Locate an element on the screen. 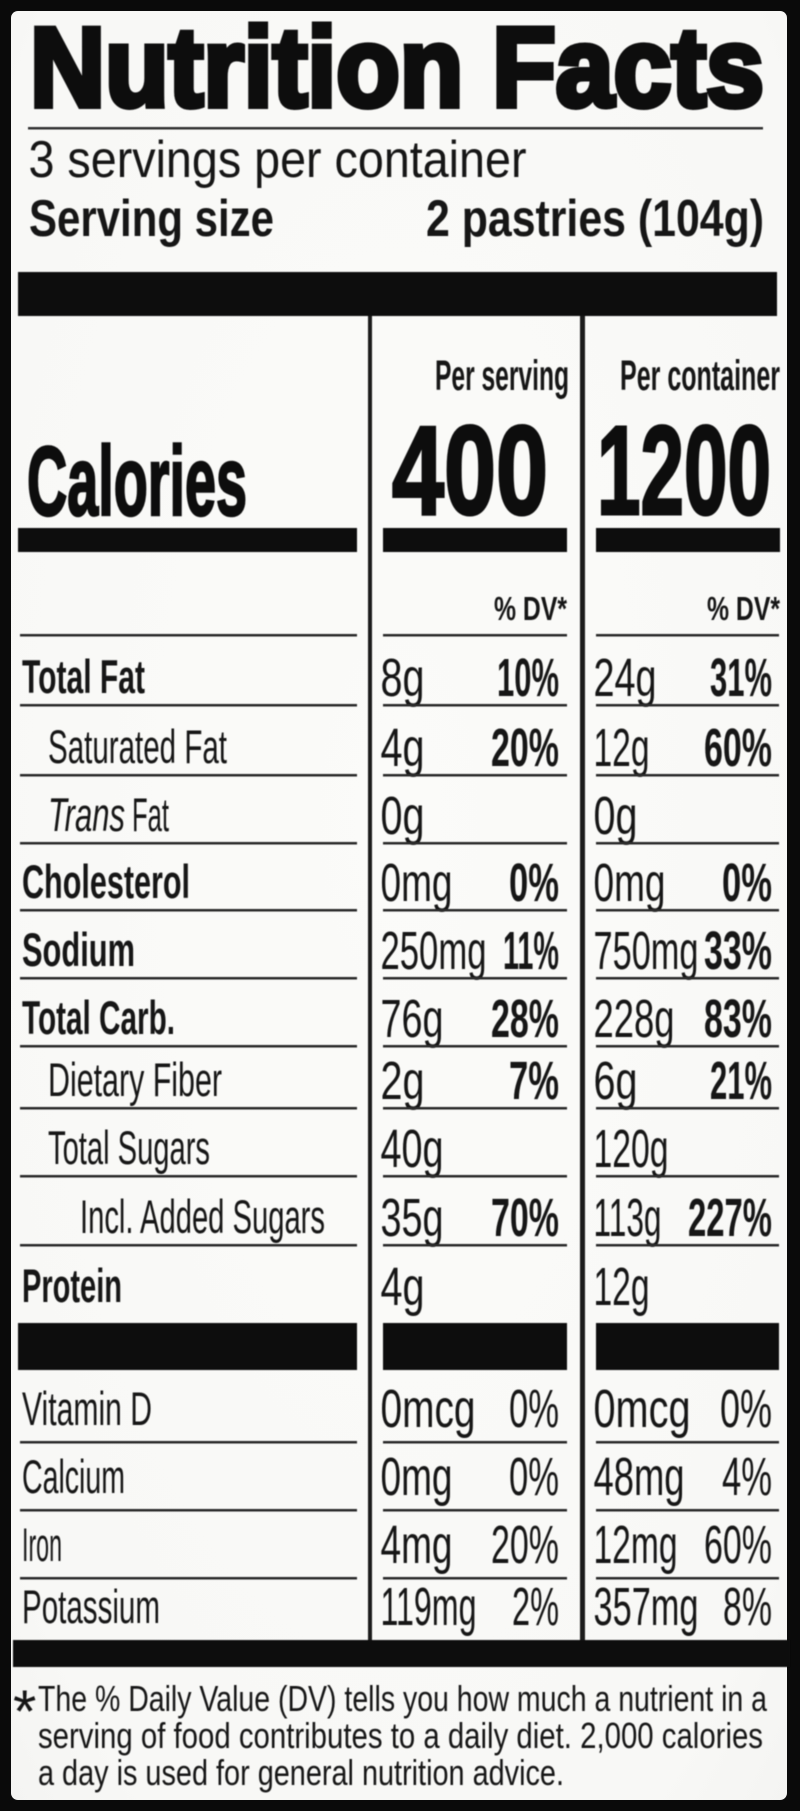 This screenshot has width=800, height=1811. svg-text: 8g is located at coordinates (403, 678).